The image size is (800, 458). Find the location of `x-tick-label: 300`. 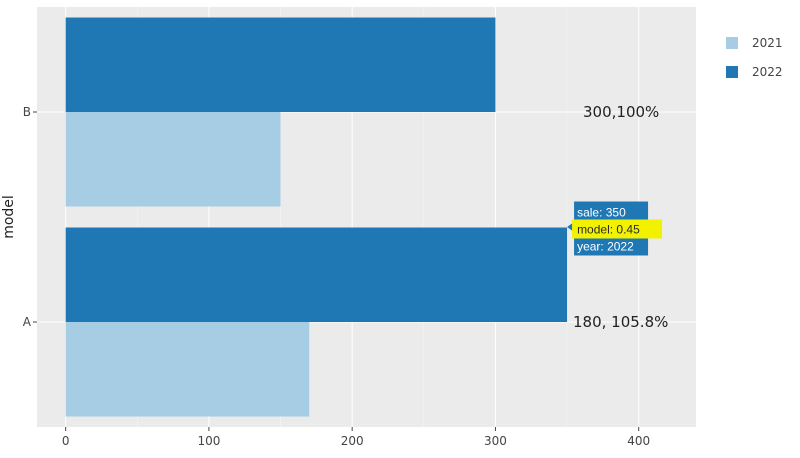

x-tick-label: 300 is located at coordinates (495, 441).